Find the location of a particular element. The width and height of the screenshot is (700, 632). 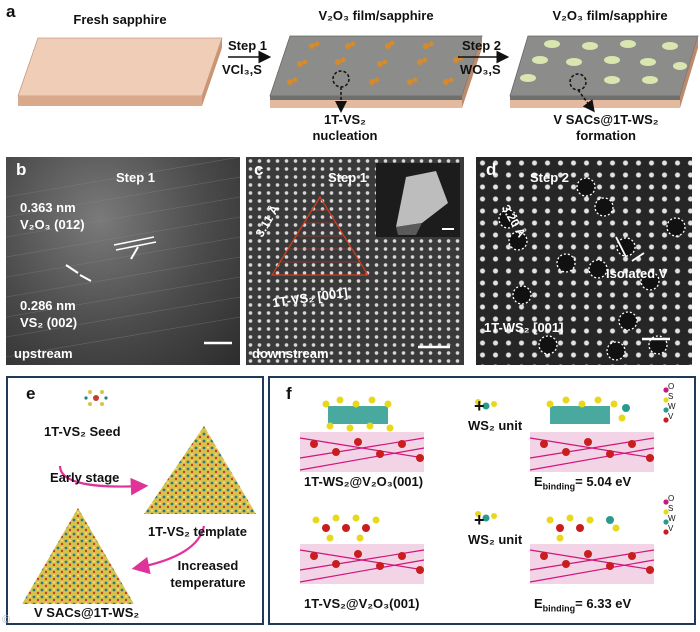

legend-o: O is located at coordinates (671, 386).